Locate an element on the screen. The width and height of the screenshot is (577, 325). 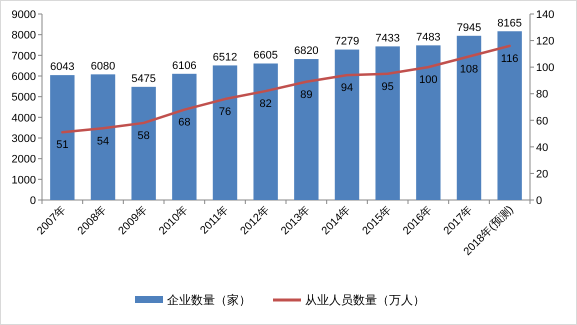
data-label: 6043 is located at coordinates (62, 67).